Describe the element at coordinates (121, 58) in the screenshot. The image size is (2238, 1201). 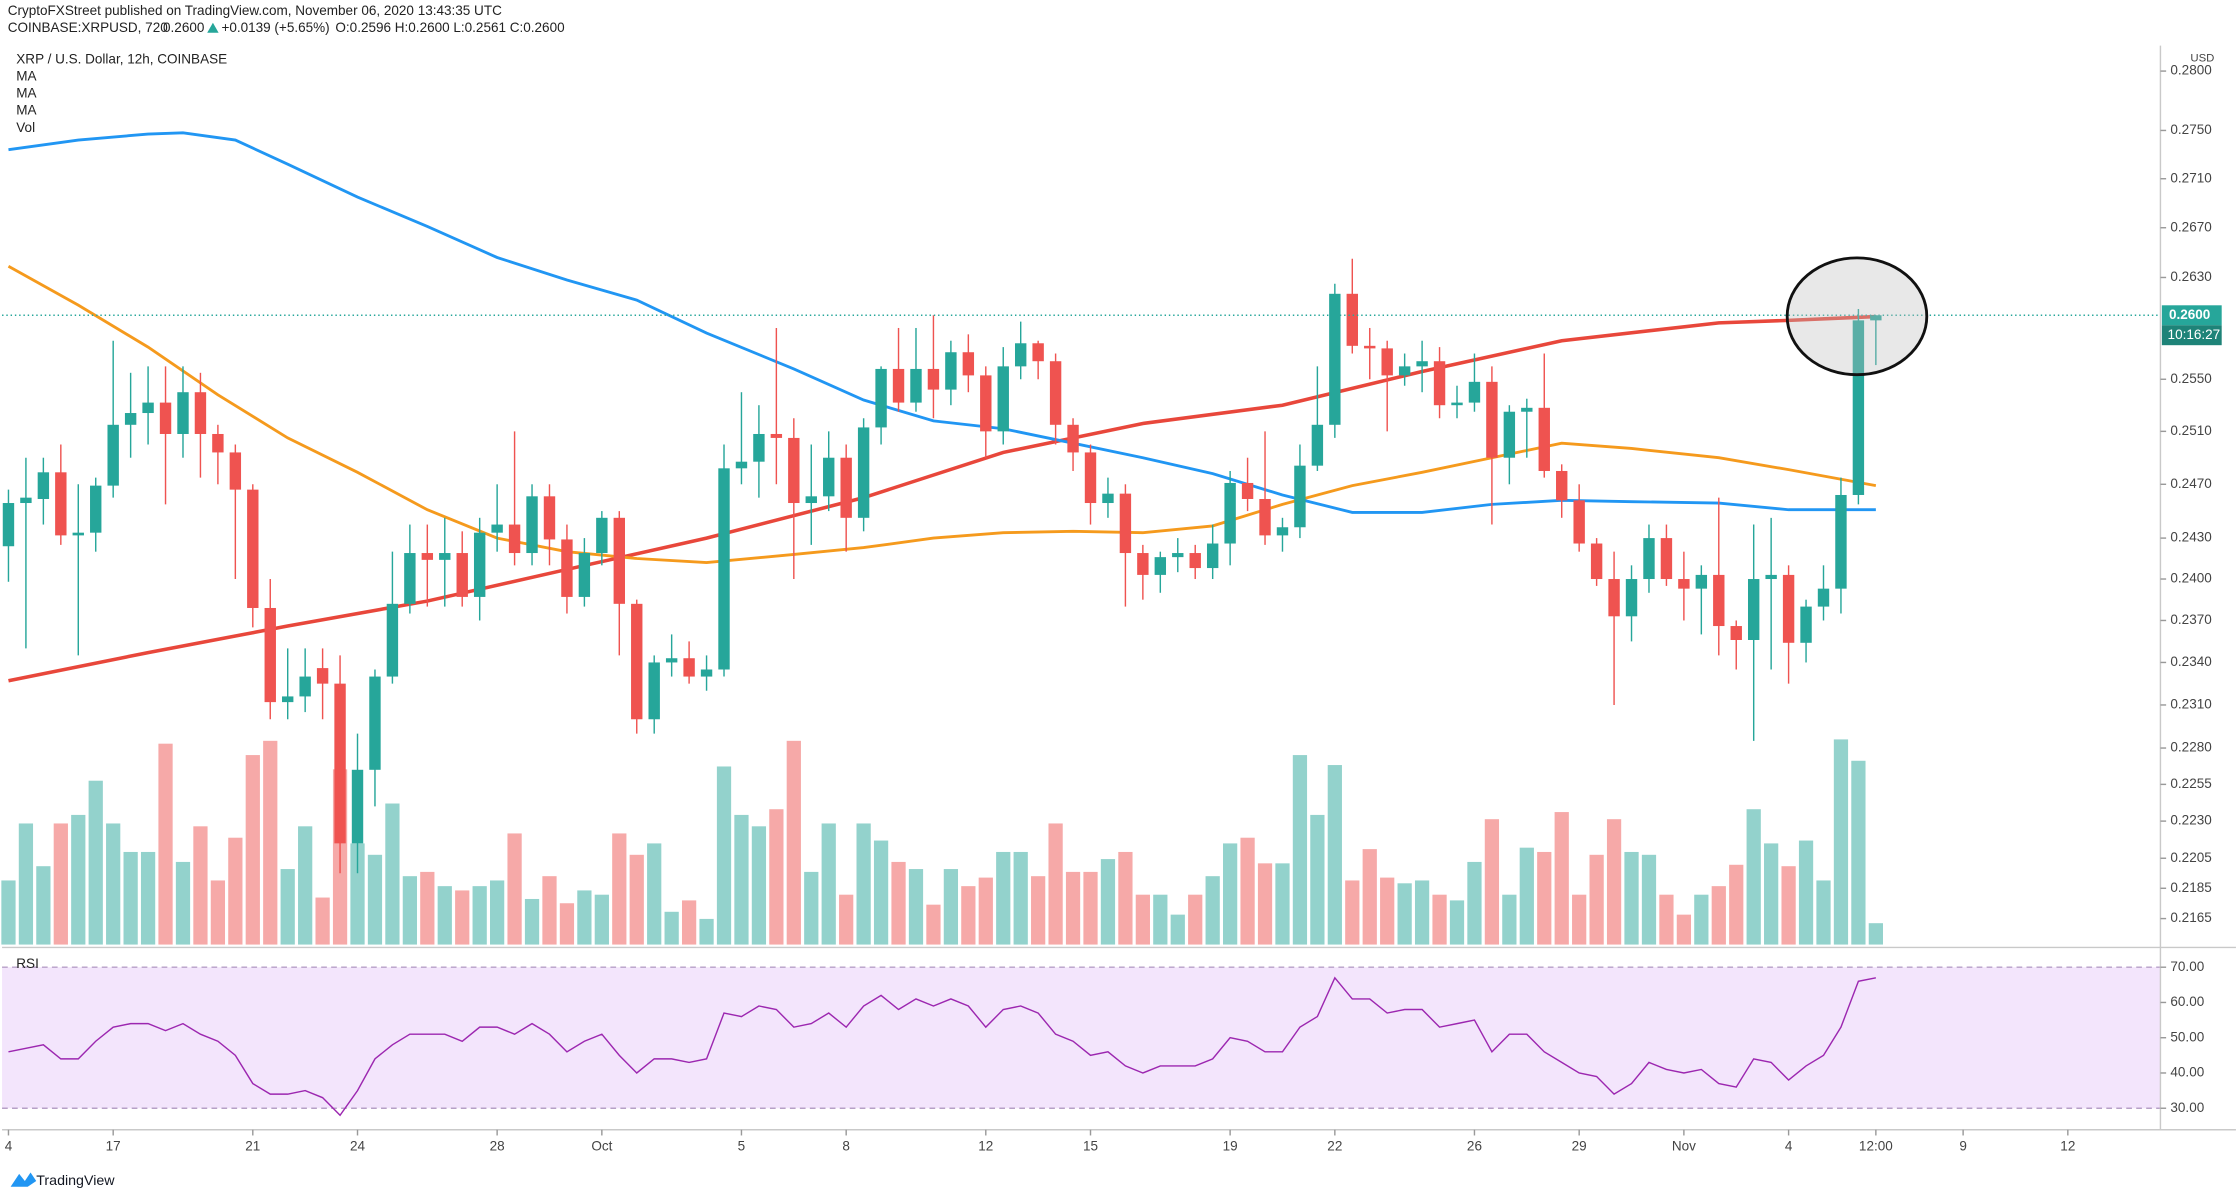
I see `legend-title: XRP / U.S. Dollar, 12h, COINBASE` at that location.